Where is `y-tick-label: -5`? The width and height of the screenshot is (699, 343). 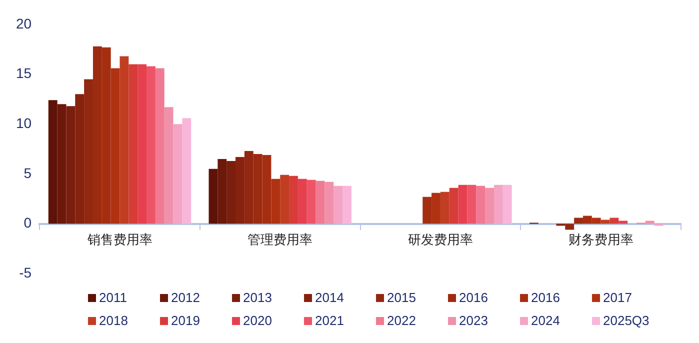 y-tick-label: -5 is located at coordinates (25, 272).